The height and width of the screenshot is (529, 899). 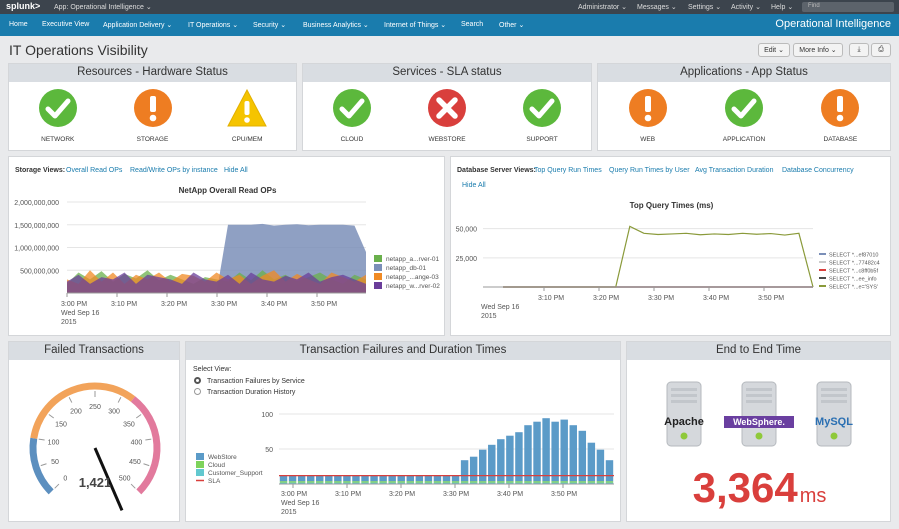 What do you see at coordinates (603, 7) in the screenshot?
I see `administrator-menu: Administrator ⌄` at bounding box center [603, 7].